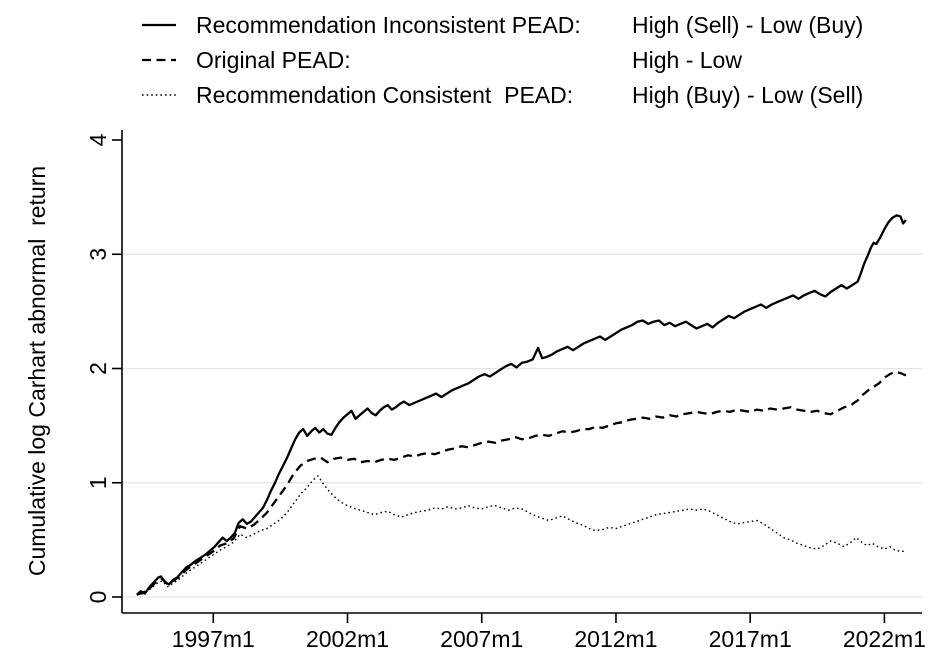 The height and width of the screenshot is (662, 940). Describe the element at coordinates (98, 597) in the screenshot. I see `y-tick-label-0: 0` at that location.